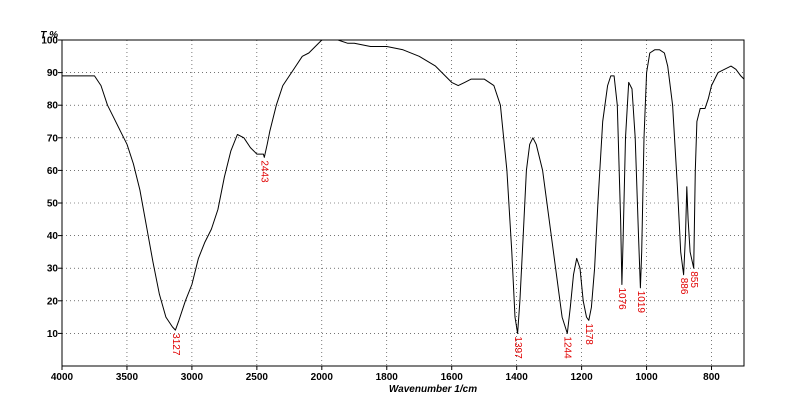  I want to click on peak-label: 886, so click(683, 286).